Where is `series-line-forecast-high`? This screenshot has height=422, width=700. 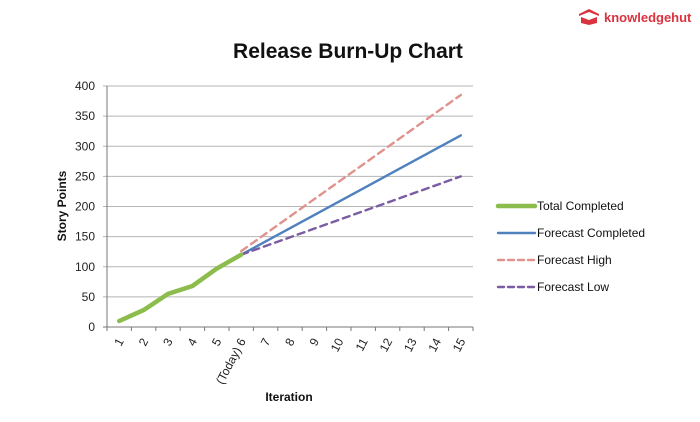
series-line-forecast-high is located at coordinates (350, 173).